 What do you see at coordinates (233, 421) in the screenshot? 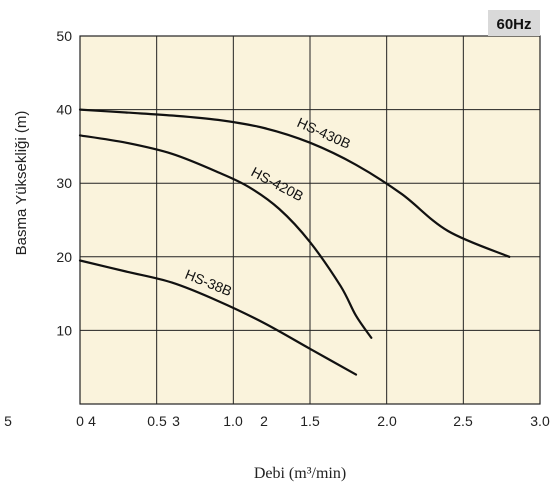
I see `x-tick-label: 1.0` at bounding box center [233, 421].